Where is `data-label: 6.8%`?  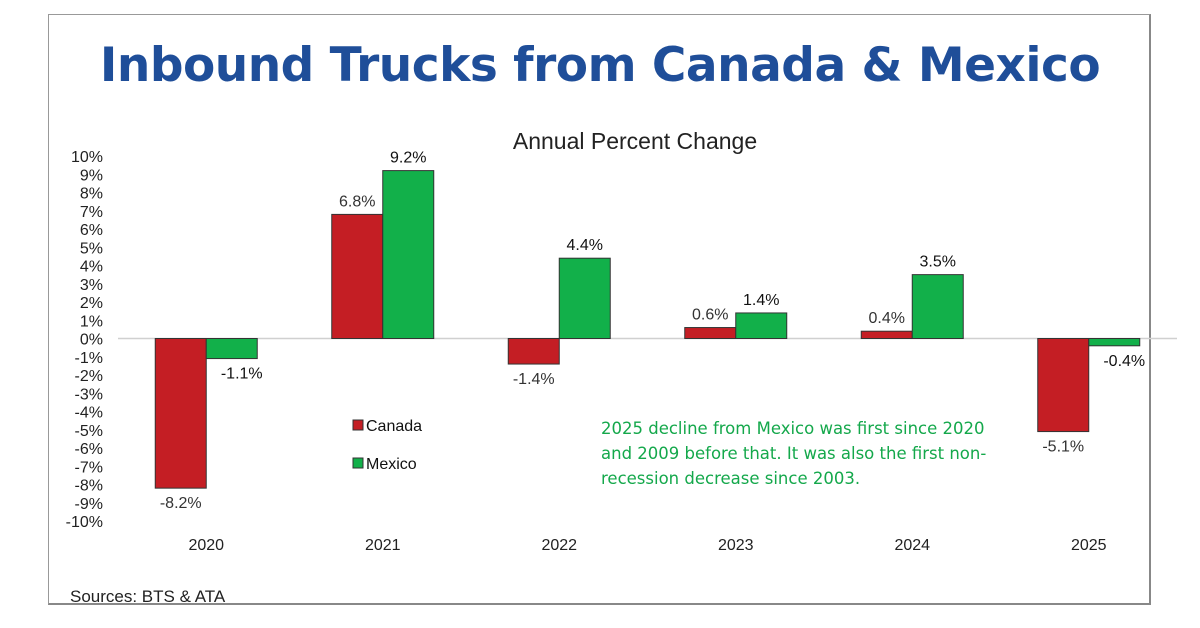
data-label: 6.8% is located at coordinates (357, 201).